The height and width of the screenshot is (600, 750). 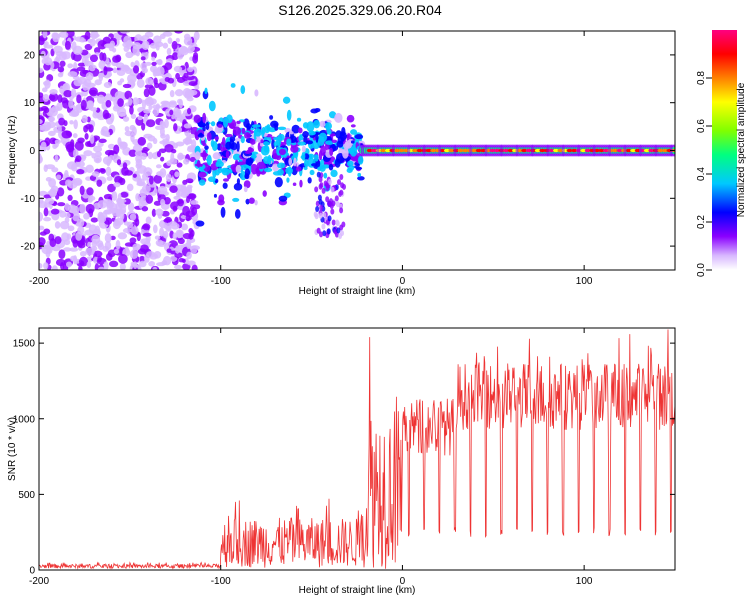 I want to click on colorbar-tick-label: 0.2, so click(x=701, y=222).